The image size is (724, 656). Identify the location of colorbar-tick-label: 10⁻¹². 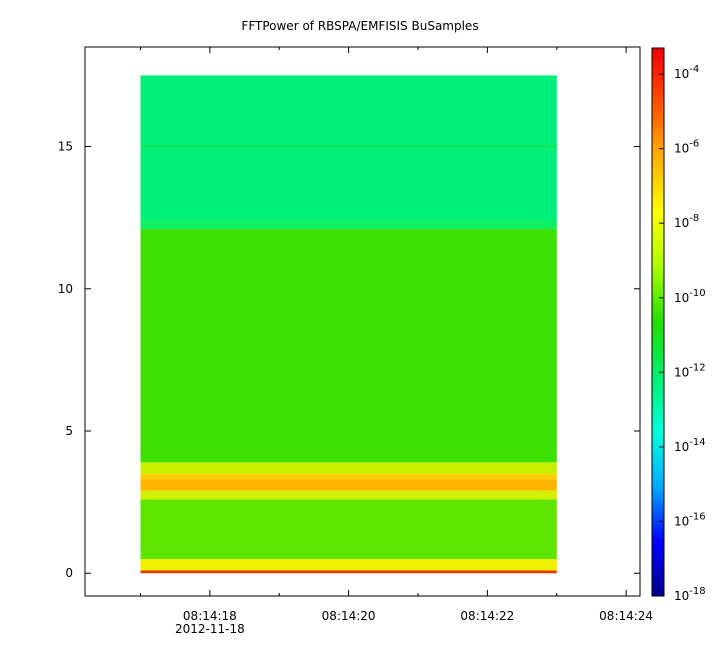
(690, 370).